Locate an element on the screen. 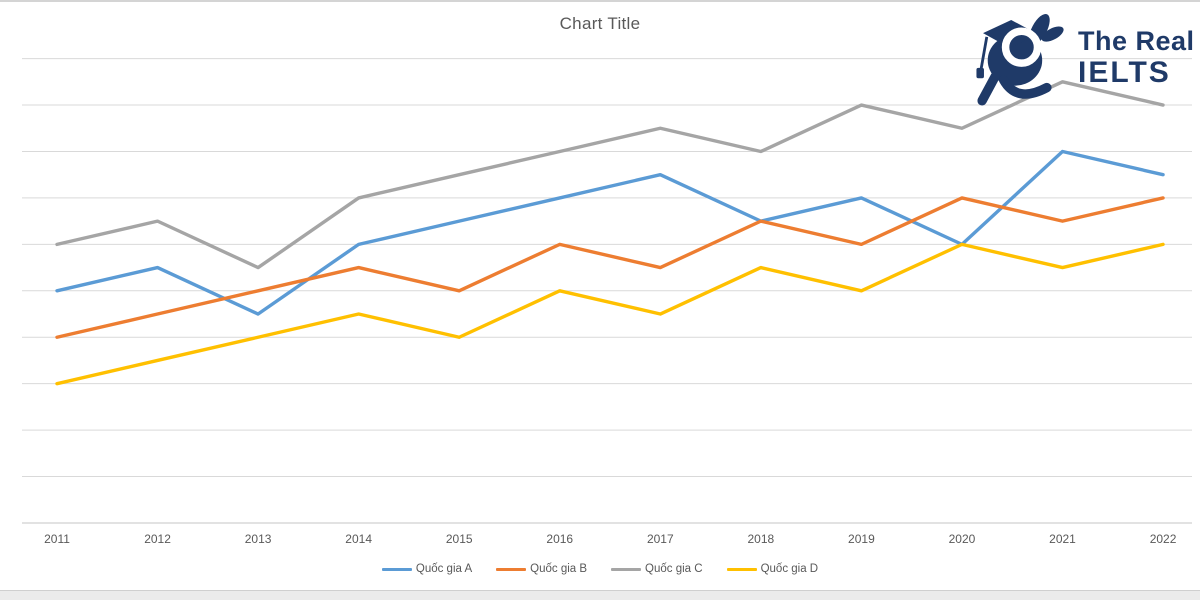 The image size is (1200, 600). x-tick-label: 2018 is located at coordinates (760, 539).